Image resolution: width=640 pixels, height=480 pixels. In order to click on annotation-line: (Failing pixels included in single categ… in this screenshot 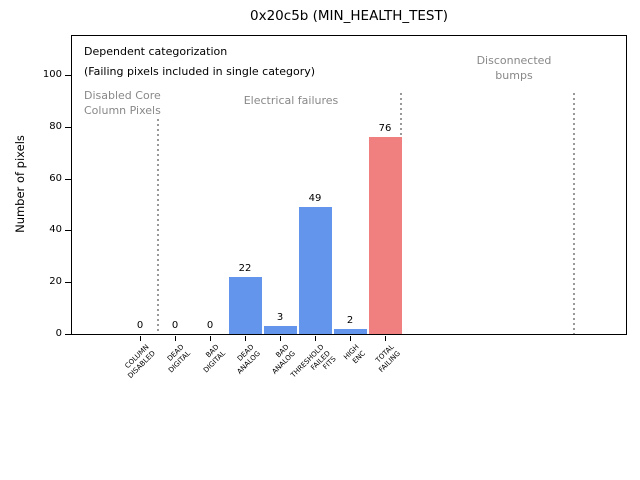, I will do `click(200, 71)`.